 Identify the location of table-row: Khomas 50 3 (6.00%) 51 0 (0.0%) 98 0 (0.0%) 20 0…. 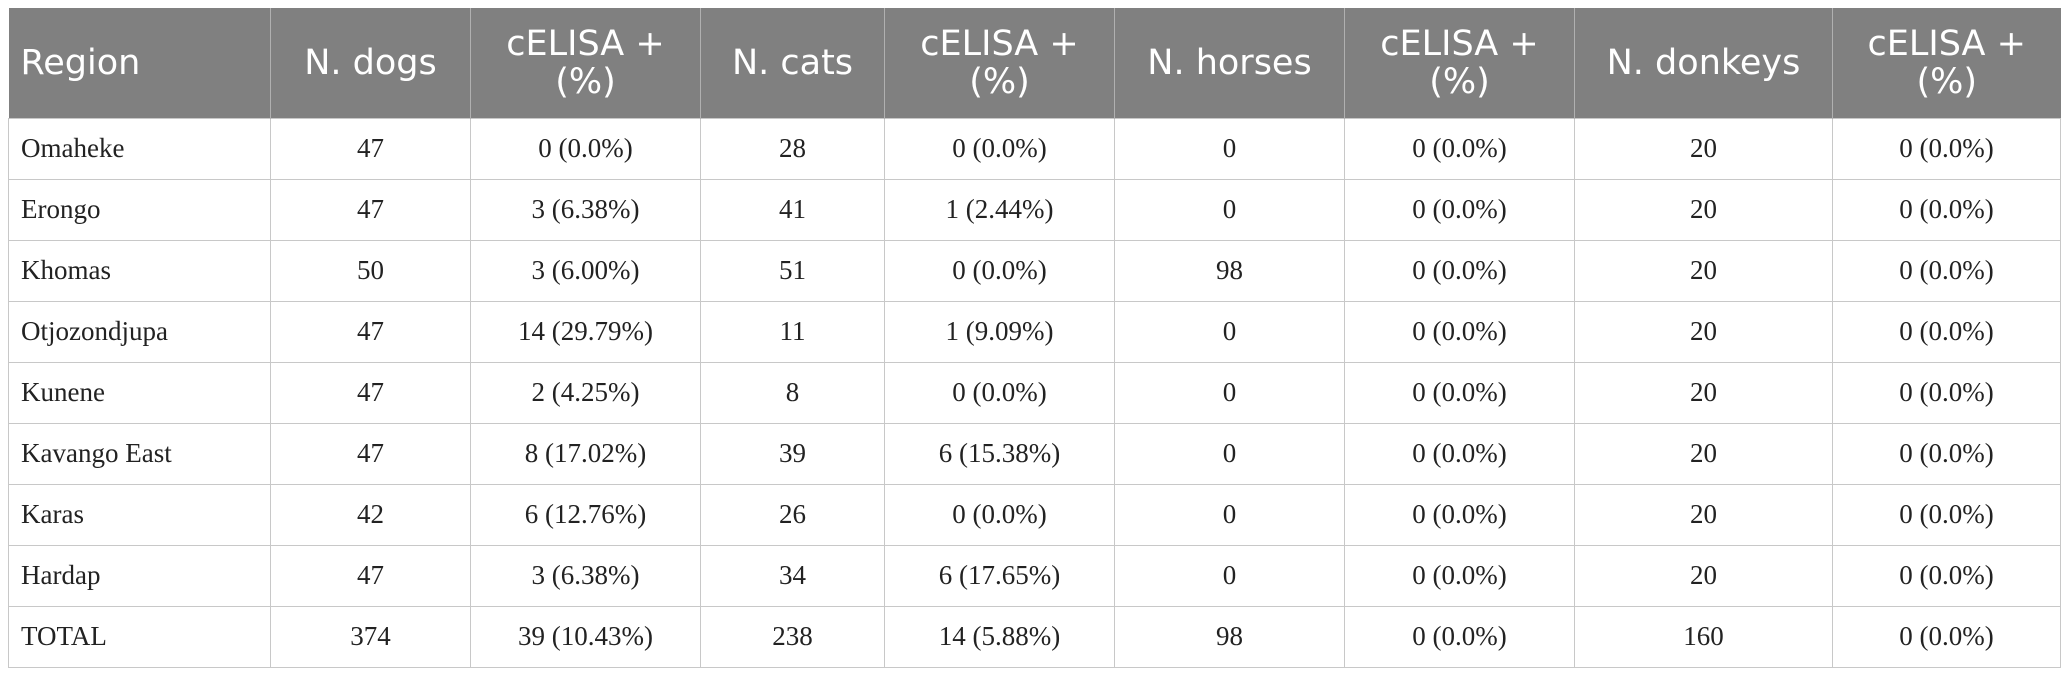
(1034, 270).